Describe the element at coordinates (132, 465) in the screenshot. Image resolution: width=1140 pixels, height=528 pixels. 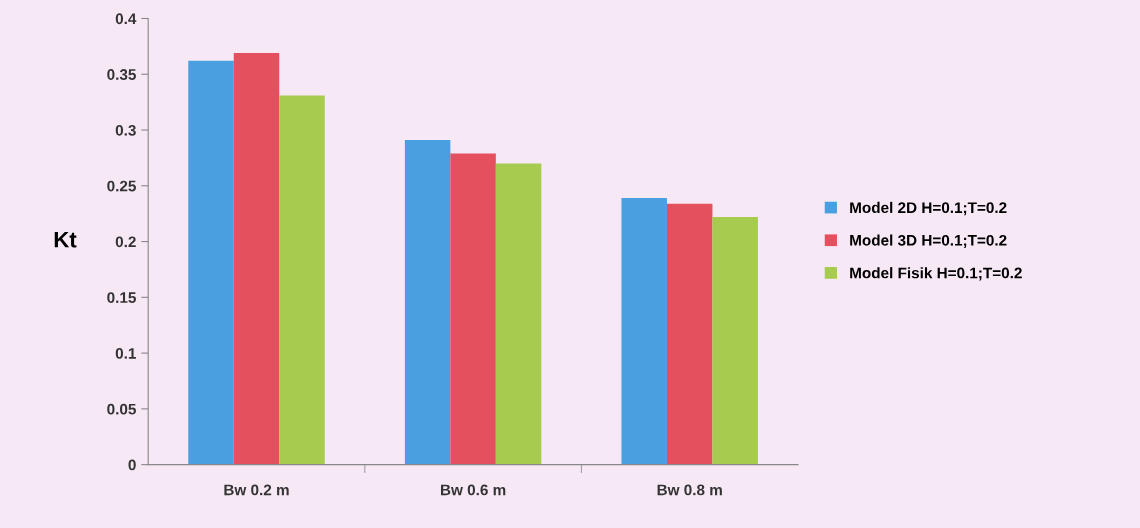
I see `y-tick-label: 0` at that location.